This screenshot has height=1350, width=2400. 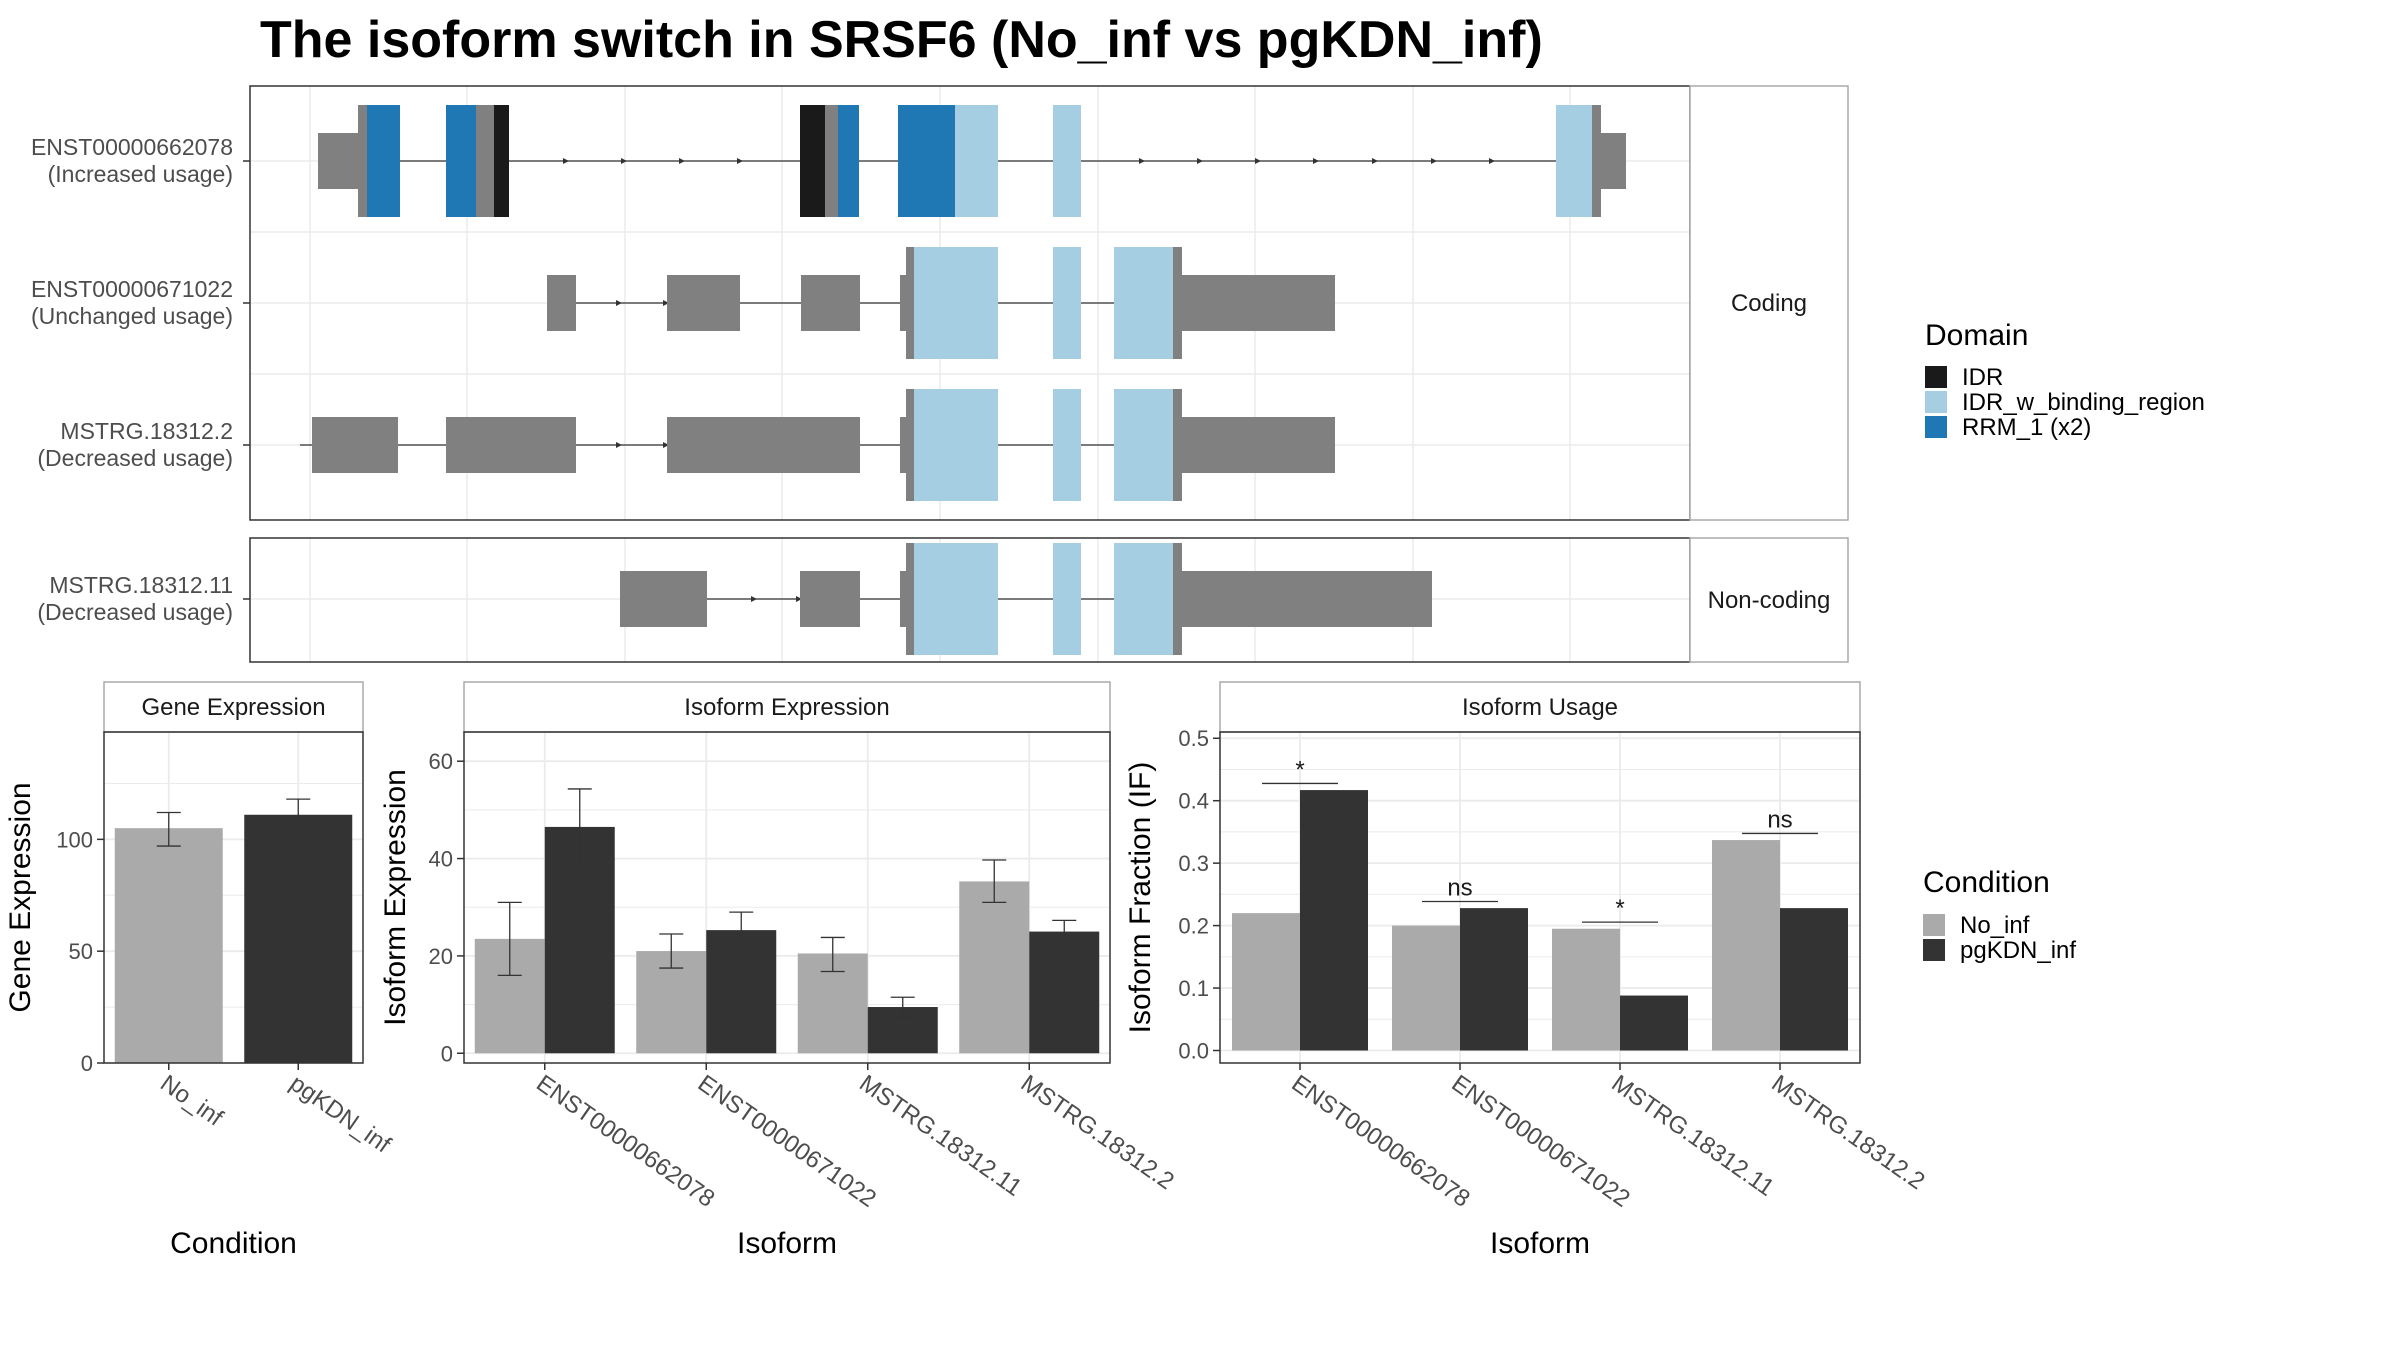 What do you see at coordinates (135, 612) in the screenshot?
I see `isoform-usage-label: (Decreased usage)` at bounding box center [135, 612].